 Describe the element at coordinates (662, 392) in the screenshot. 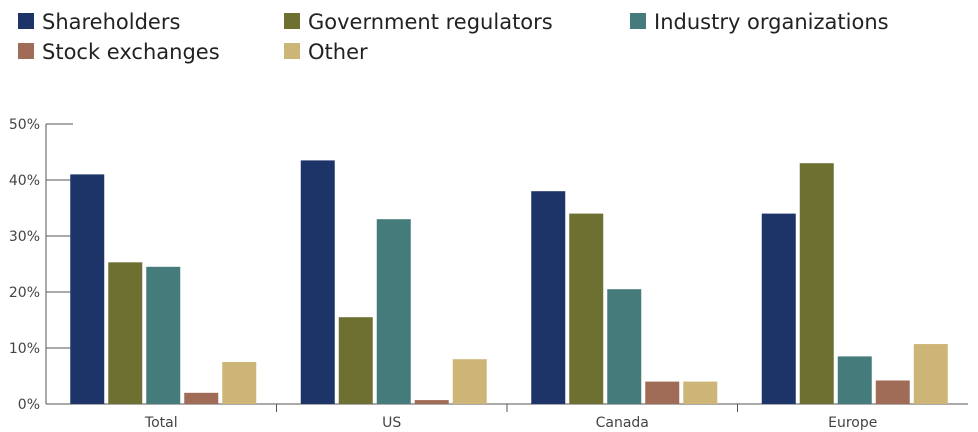

I see `bar-canada-stock-exchanges` at that location.